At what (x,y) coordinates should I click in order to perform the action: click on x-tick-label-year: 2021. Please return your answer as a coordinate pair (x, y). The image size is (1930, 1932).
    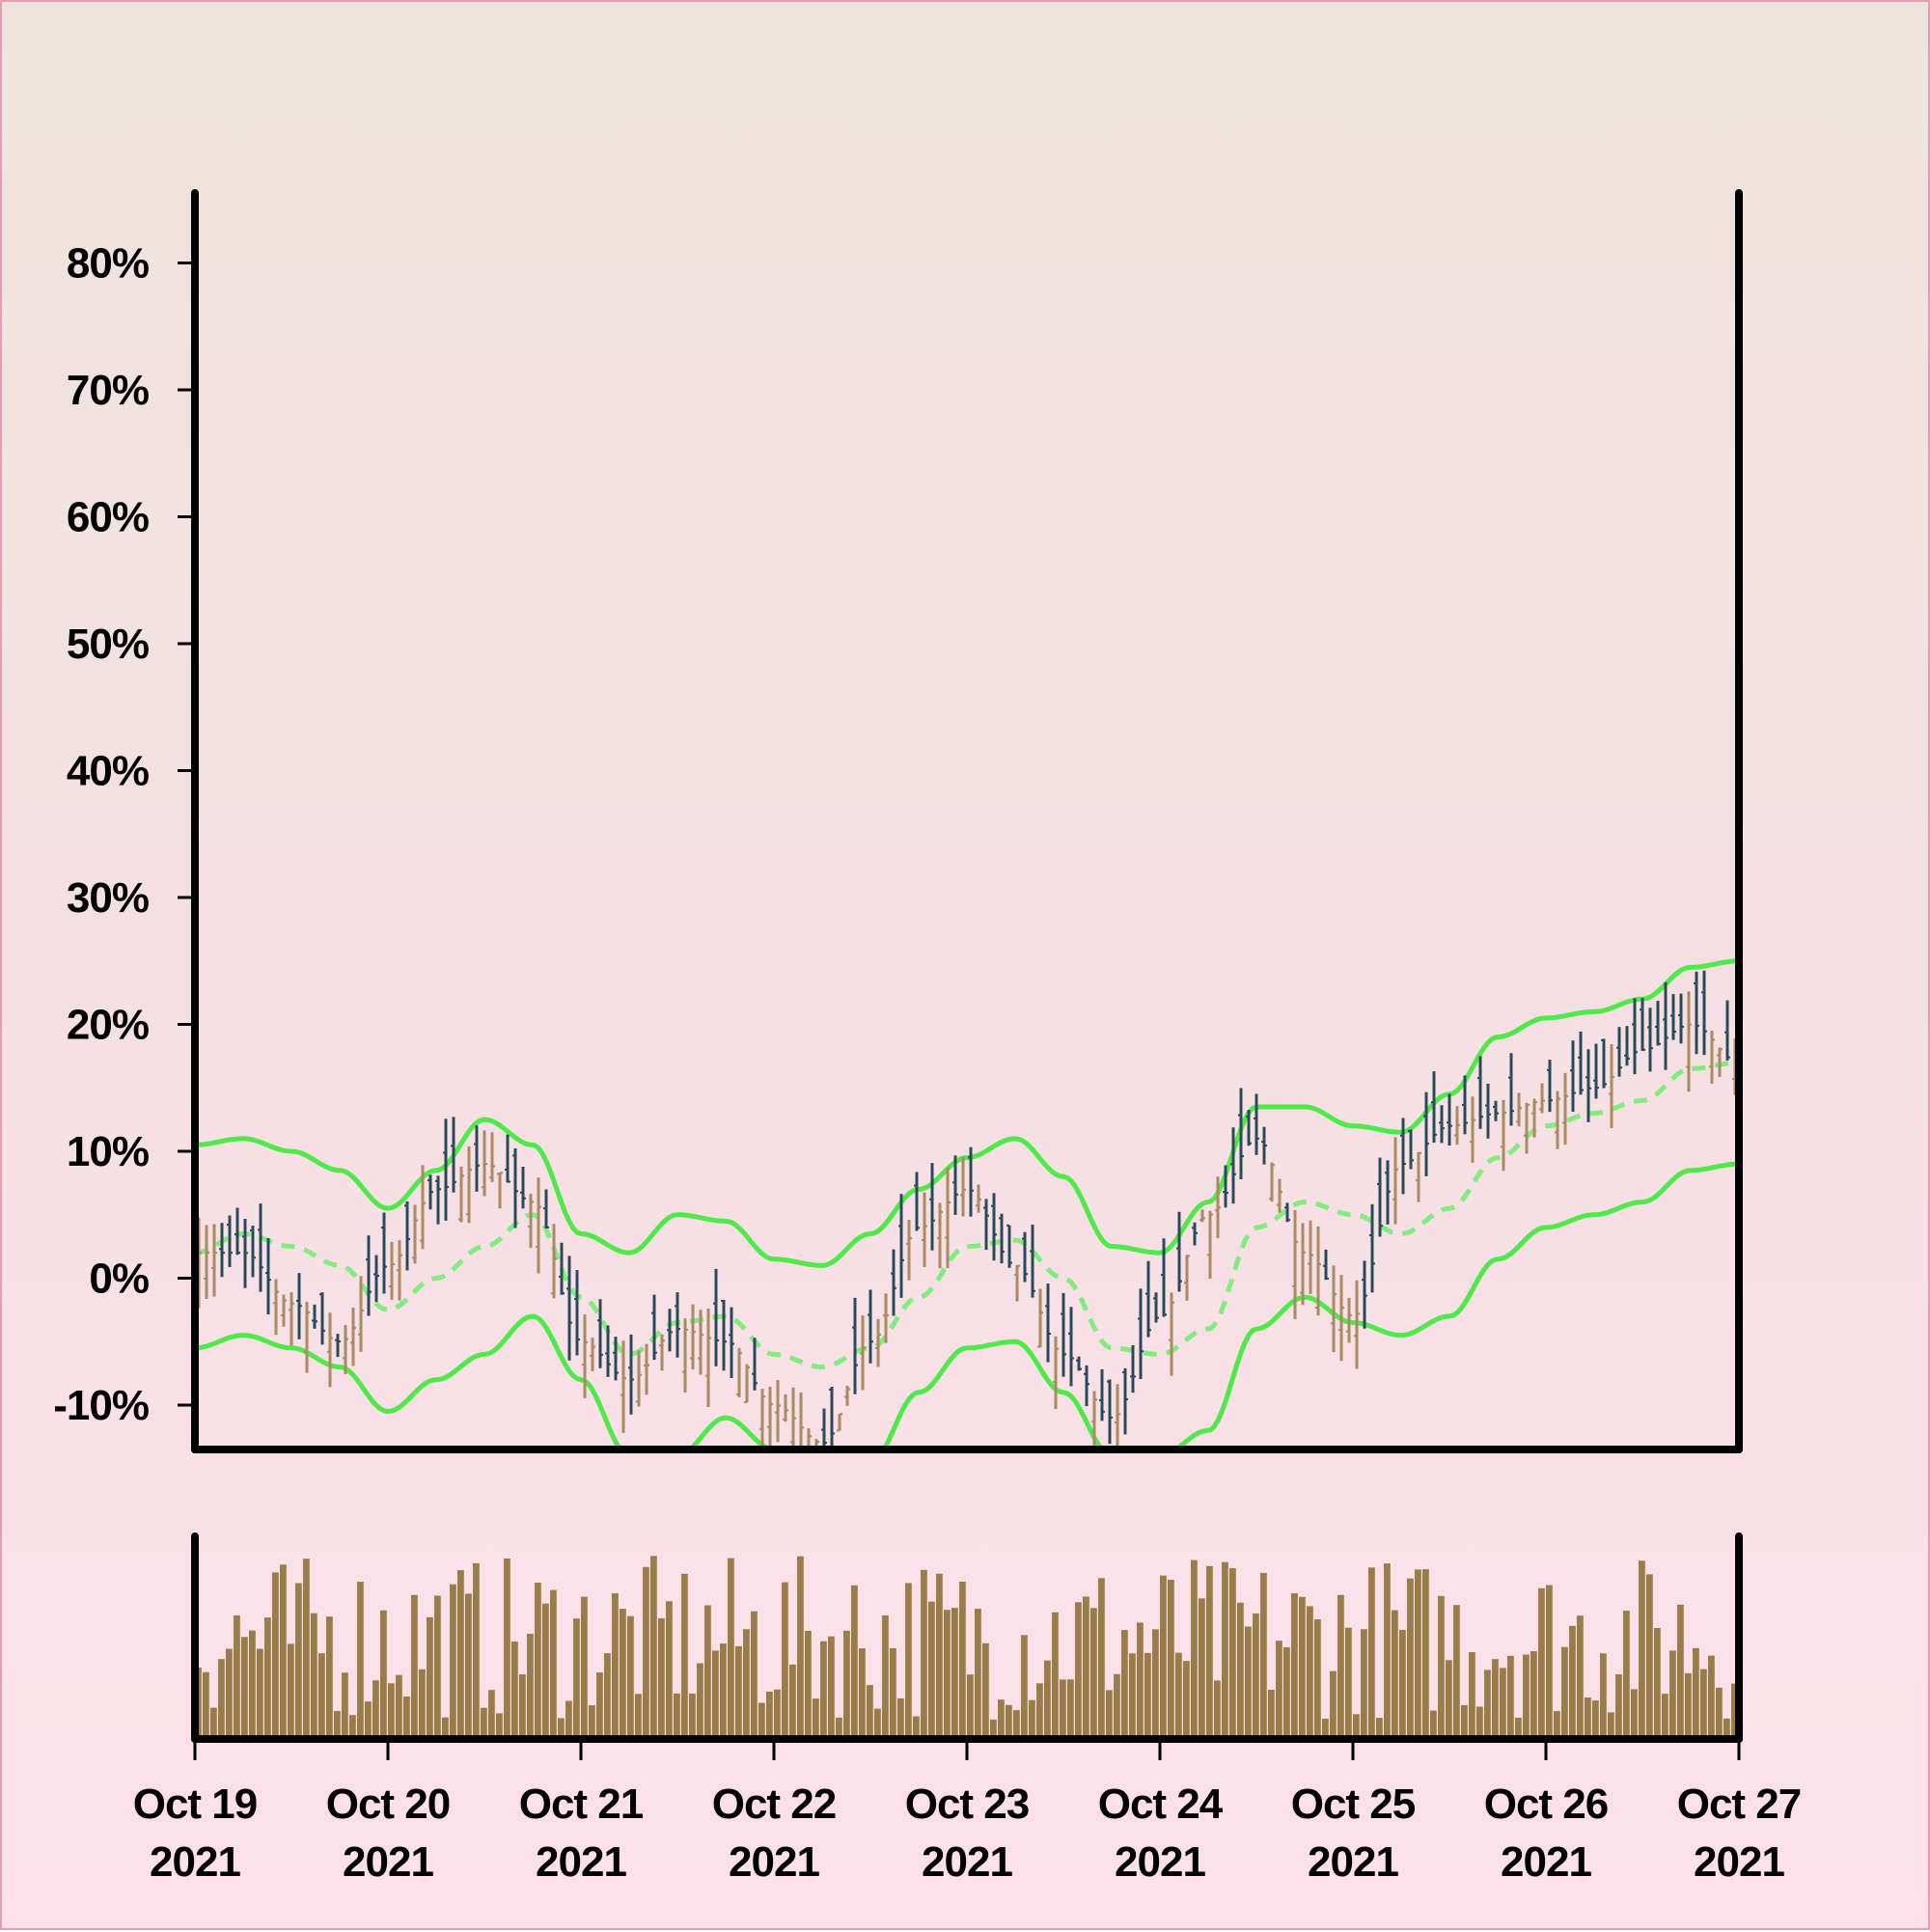
    Looking at the image, I should click on (1739, 1862).